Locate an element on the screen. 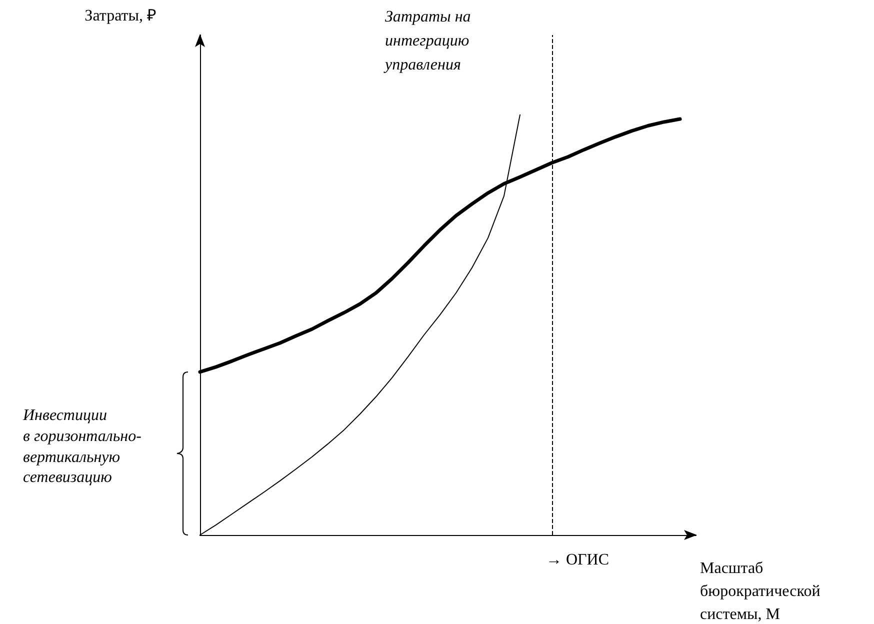  x-axis-title: Масштаб бюрократической системы, М is located at coordinates (760, 591).